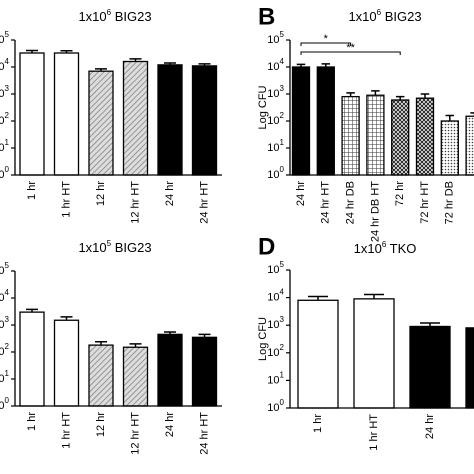 The image size is (474, 474). Describe the element at coordinates (275, 323) in the screenshot. I see `y-tick-label: 10³` at that location.